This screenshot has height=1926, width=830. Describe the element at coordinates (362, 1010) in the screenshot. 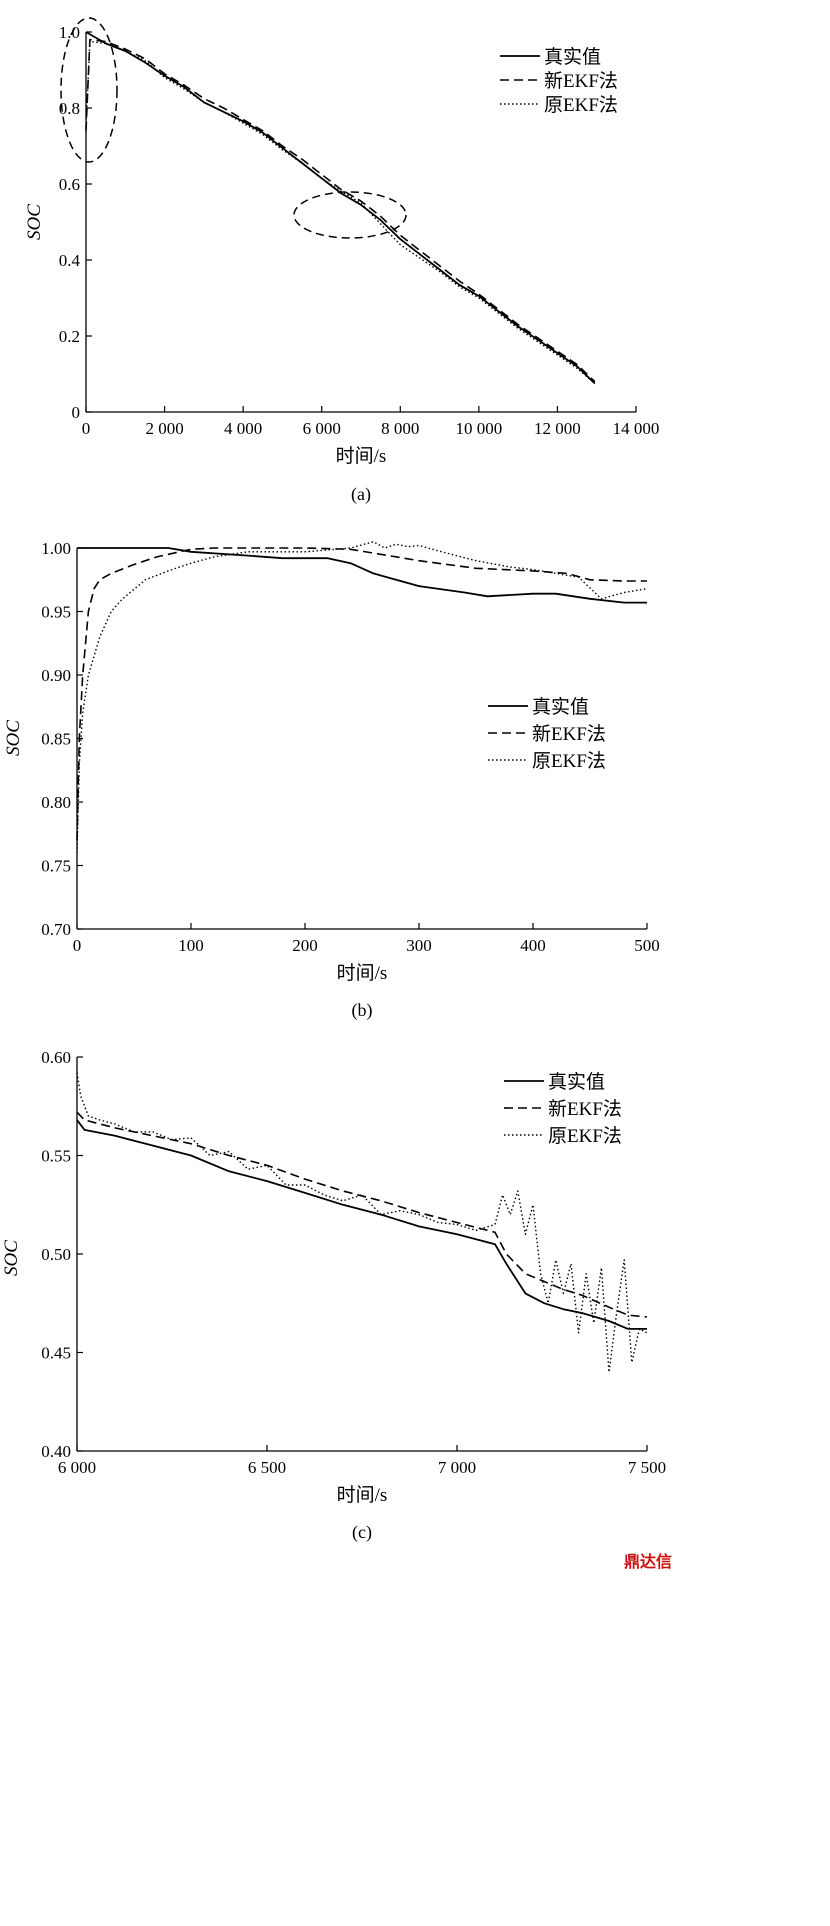

I see `panel-label: (b)` at that location.